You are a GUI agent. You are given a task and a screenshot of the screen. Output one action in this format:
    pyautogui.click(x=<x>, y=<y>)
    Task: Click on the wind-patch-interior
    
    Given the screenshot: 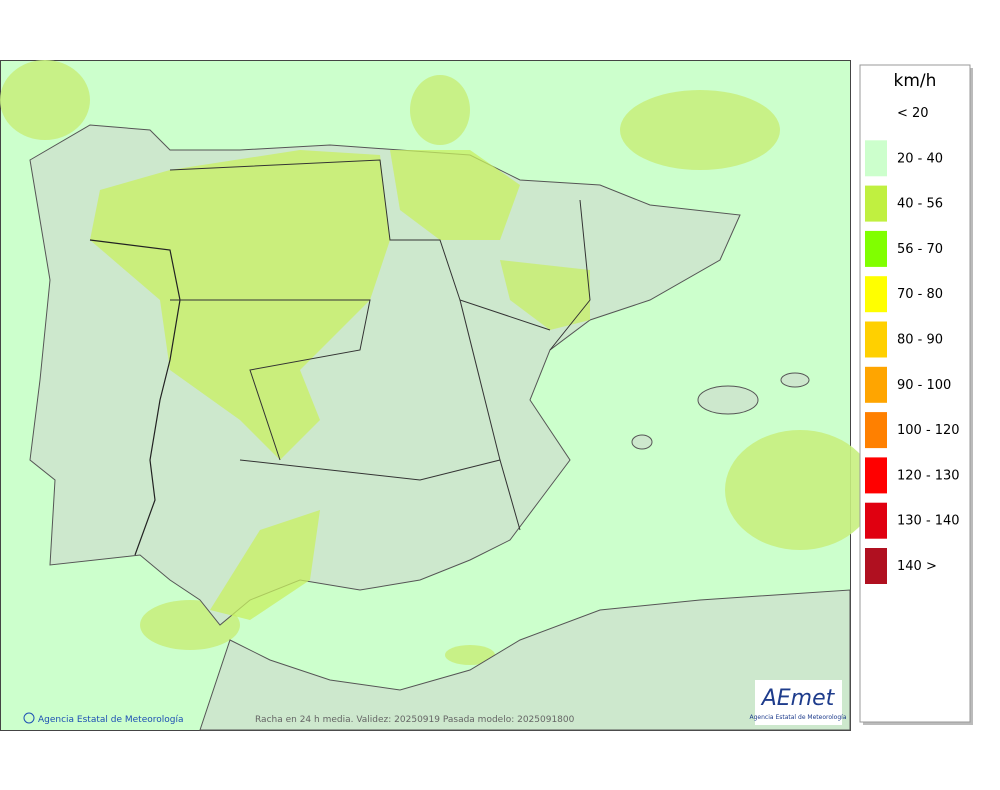 What is the action you would take?
    pyautogui.click(x=240, y=305)
    